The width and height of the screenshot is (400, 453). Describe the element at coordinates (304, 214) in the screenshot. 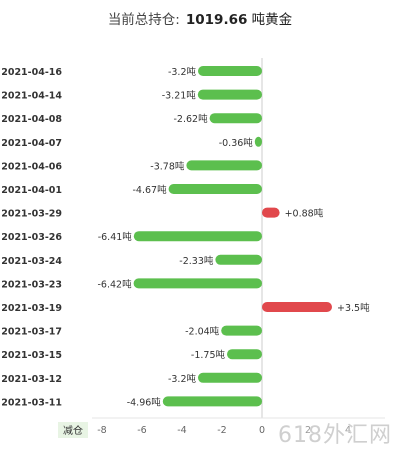

I see `value-label: +0.88吨` at that location.